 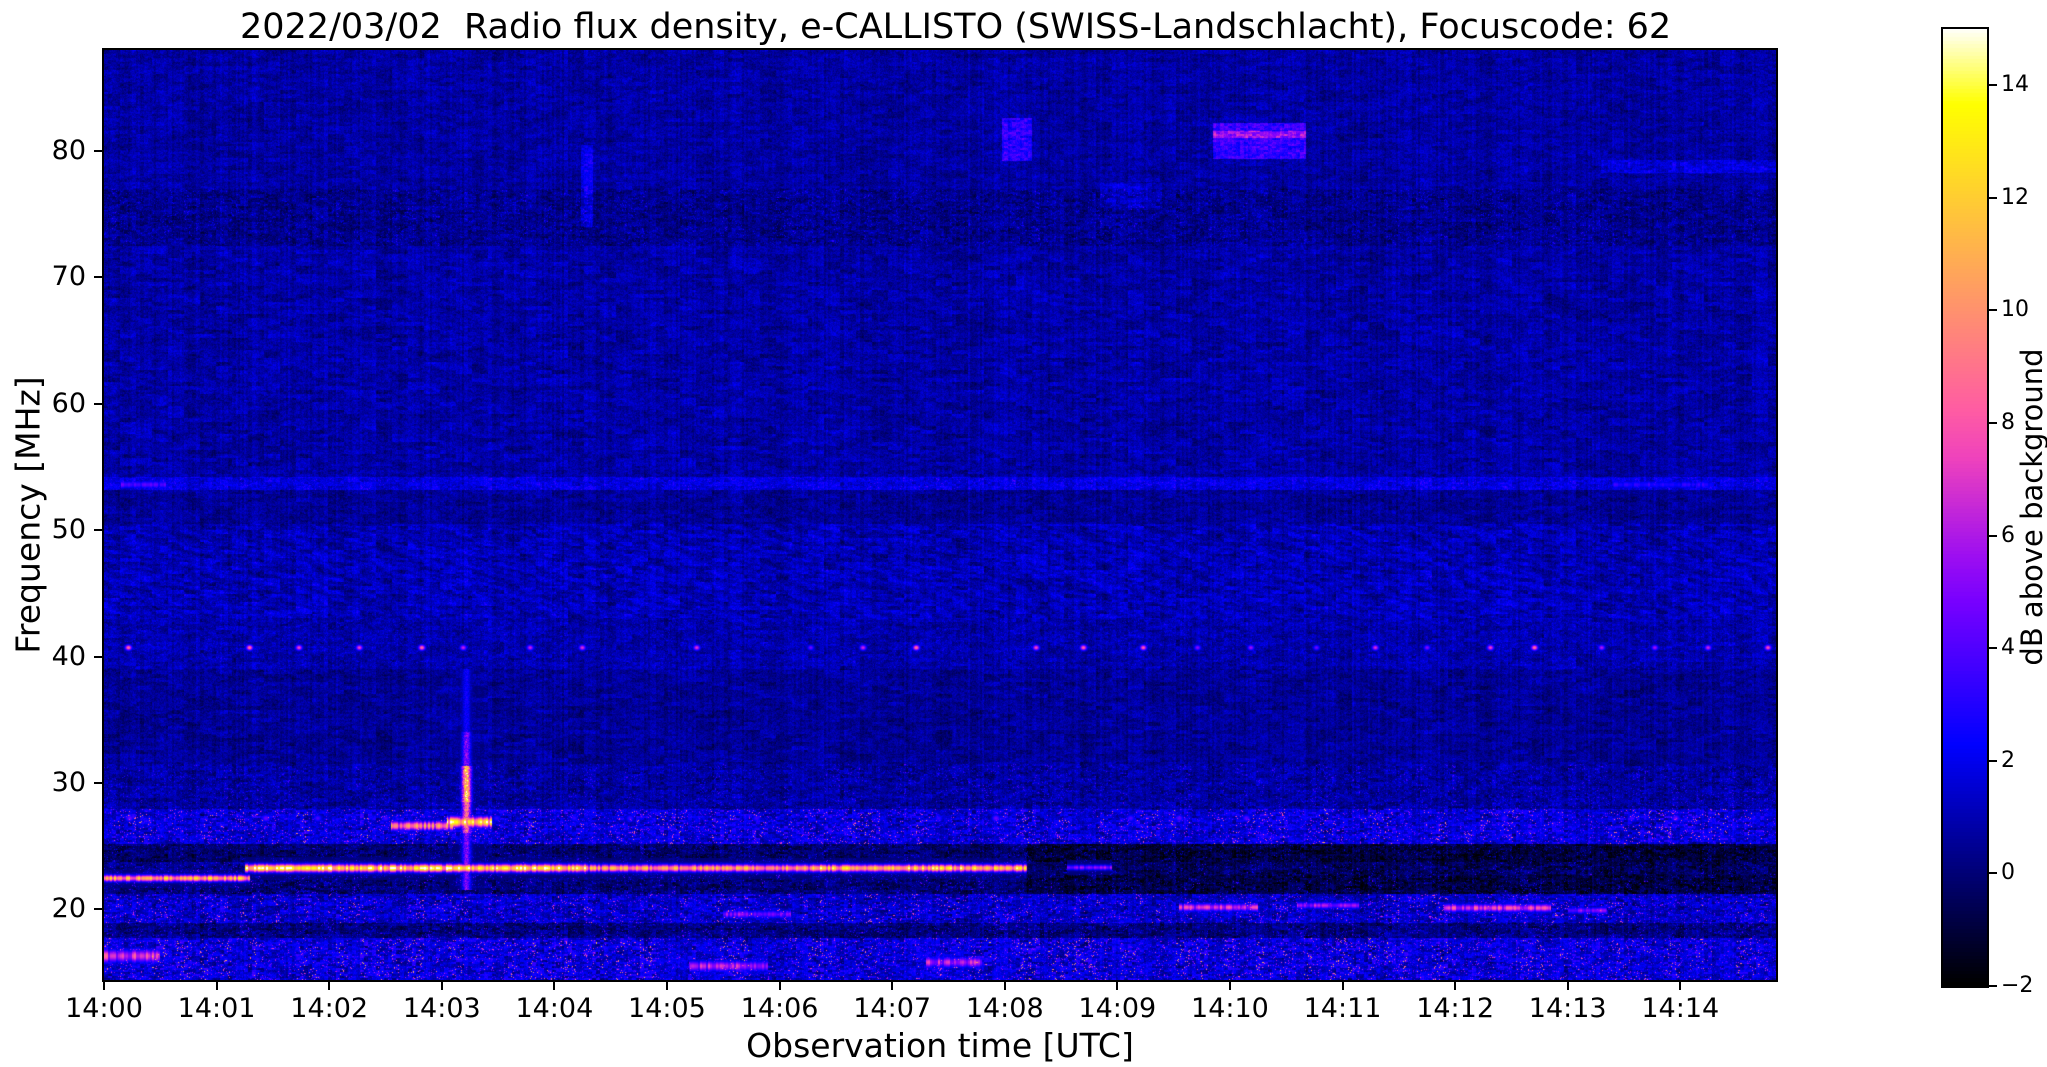 What do you see at coordinates (2008, 648) in the screenshot?
I see `colorbar-tick-label: 4` at bounding box center [2008, 648].